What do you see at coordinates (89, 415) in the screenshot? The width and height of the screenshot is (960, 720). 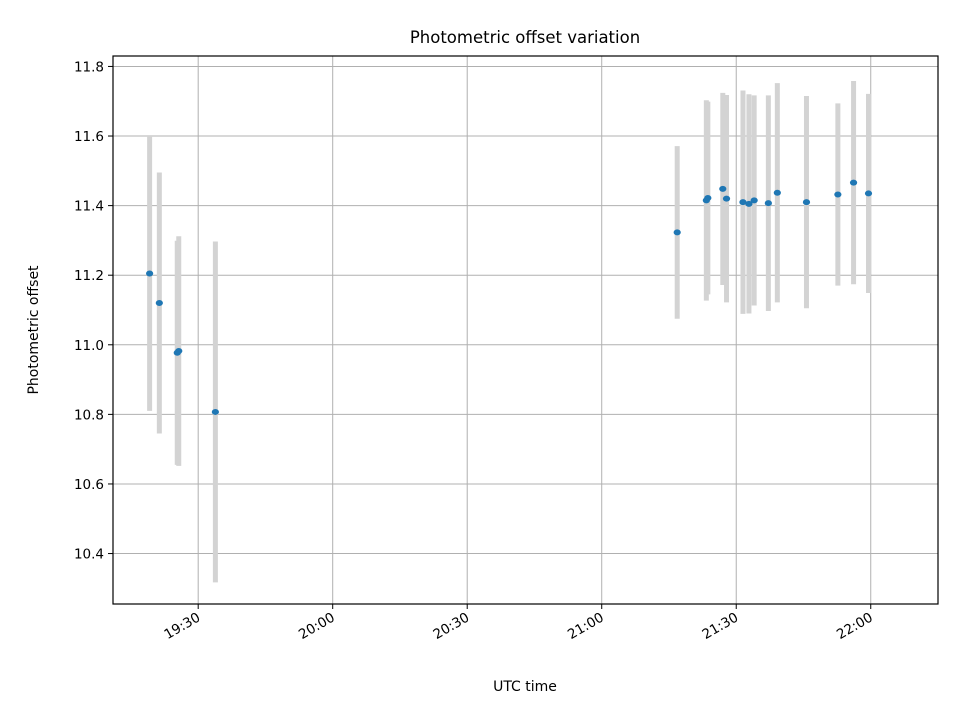 I see `y-tick-label: 10.8` at bounding box center [89, 415].